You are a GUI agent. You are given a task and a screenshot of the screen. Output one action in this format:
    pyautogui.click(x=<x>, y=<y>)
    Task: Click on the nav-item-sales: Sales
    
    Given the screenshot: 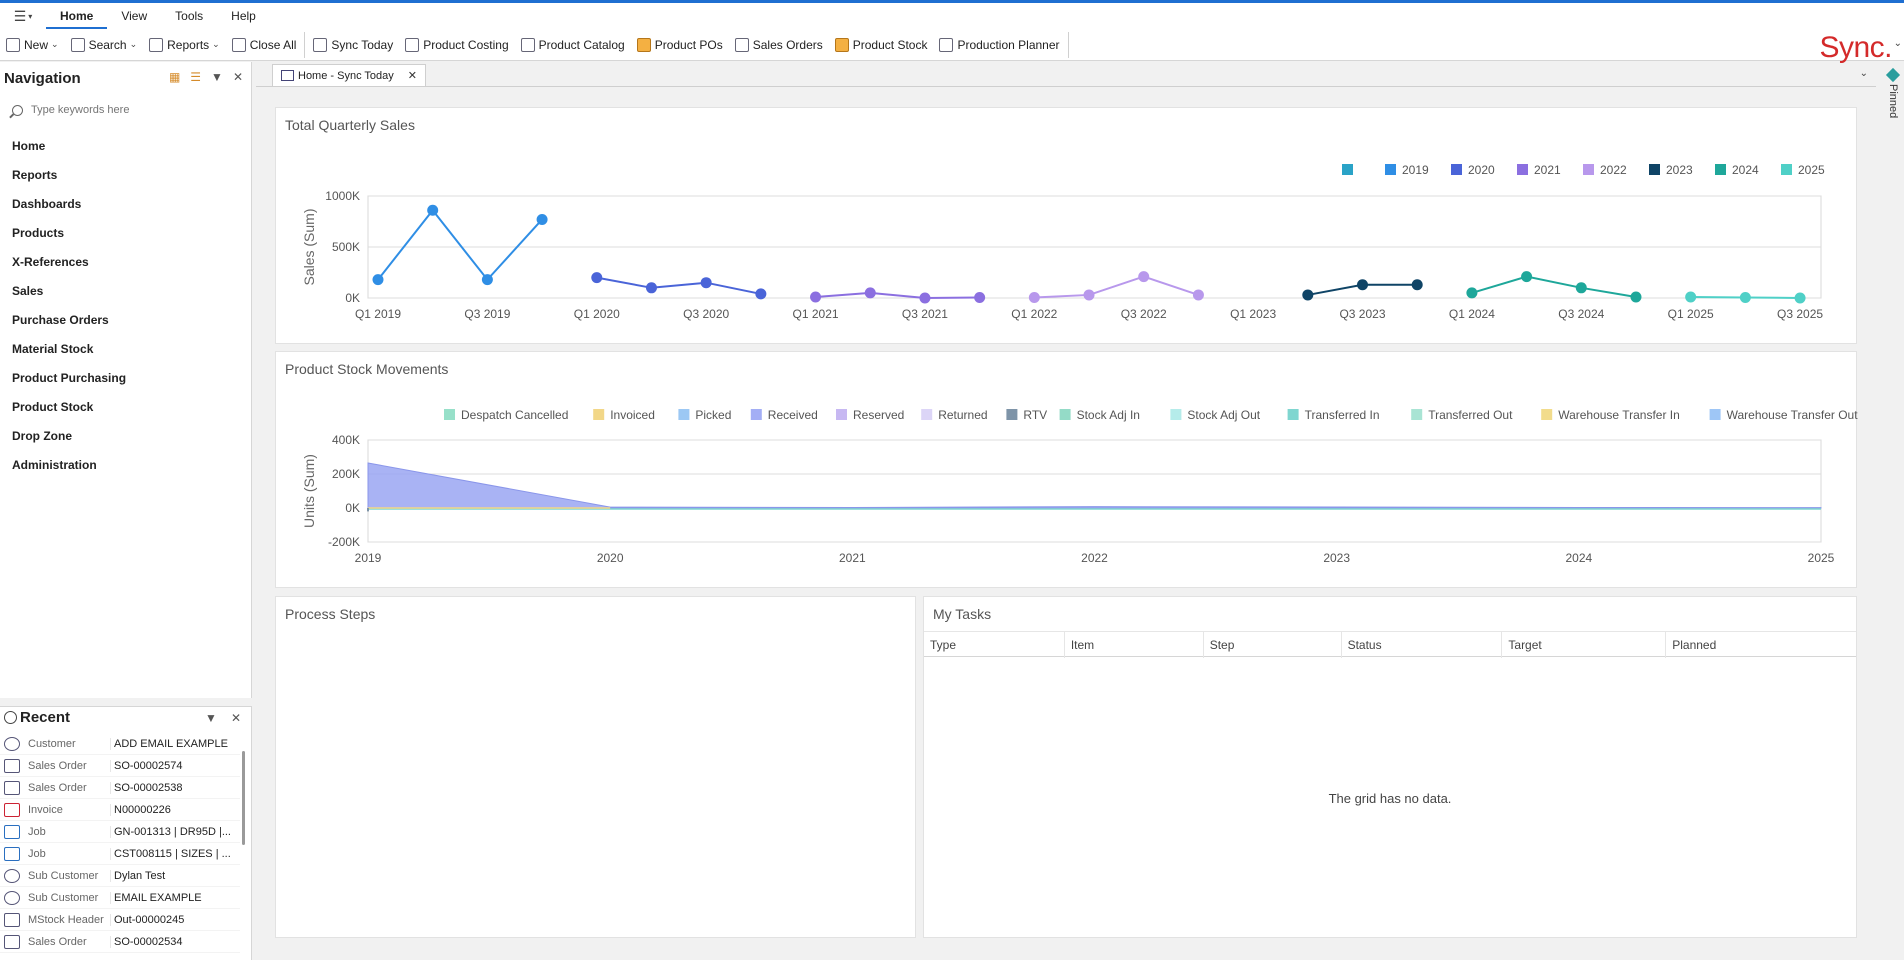 What is the action you would take?
    pyautogui.click(x=28, y=291)
    